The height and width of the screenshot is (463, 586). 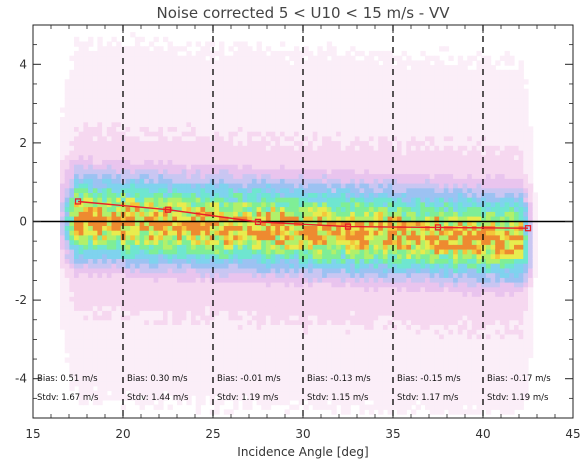 What do you see at coordinates (302, 434) in the screenshot?
I see `x-tick-label: 30` at bounding box center [302, 434].